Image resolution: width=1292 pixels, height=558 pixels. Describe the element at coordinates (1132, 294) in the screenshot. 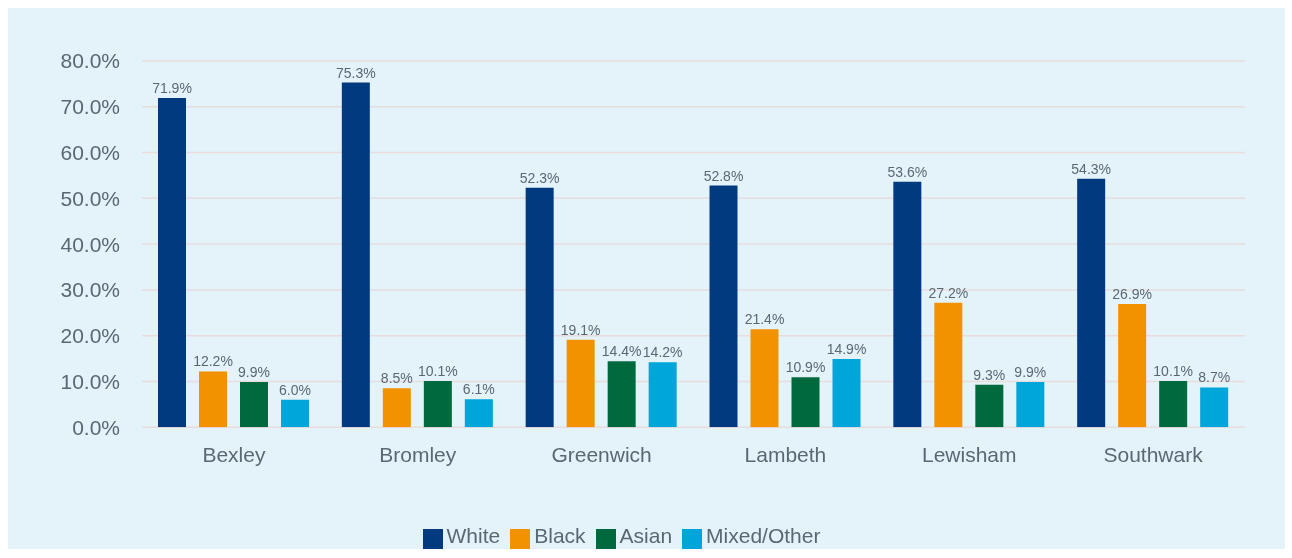

I see `data-label: 26.9%` at that location.